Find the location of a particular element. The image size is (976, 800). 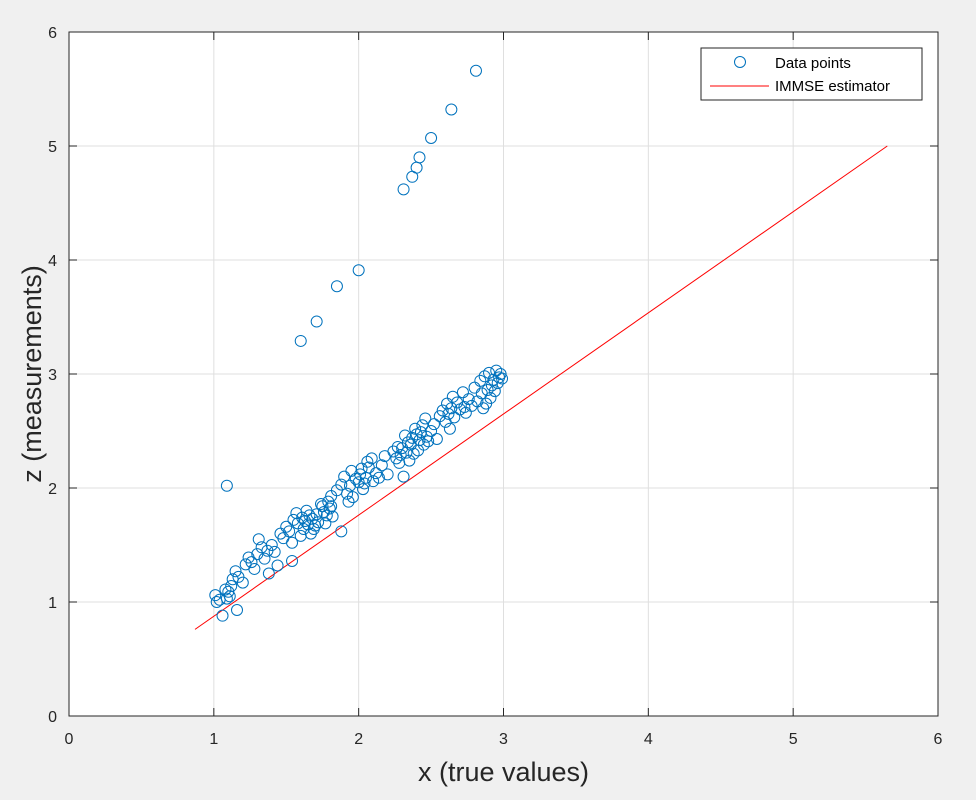

x-tick-label: 6 is located at coordinates (938, 739).